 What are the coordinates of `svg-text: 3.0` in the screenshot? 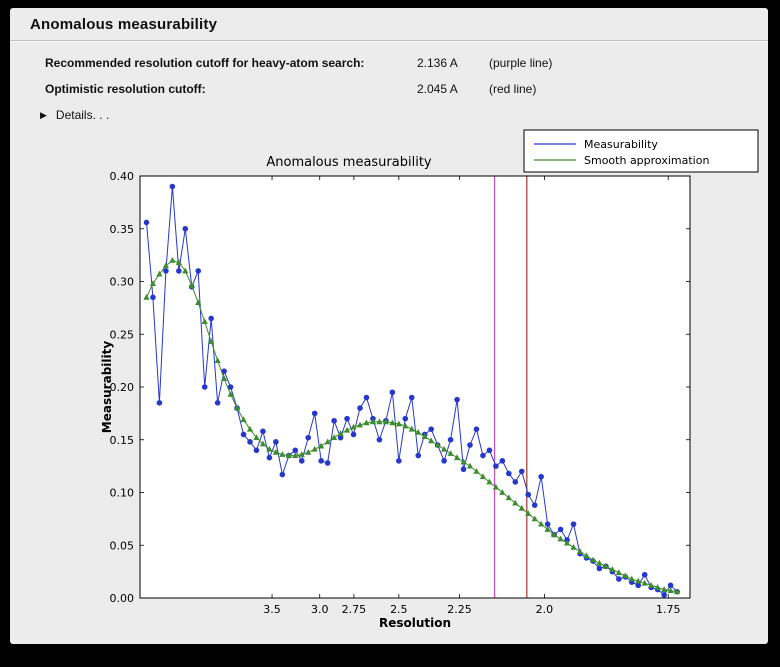 It's located at (320, 609).